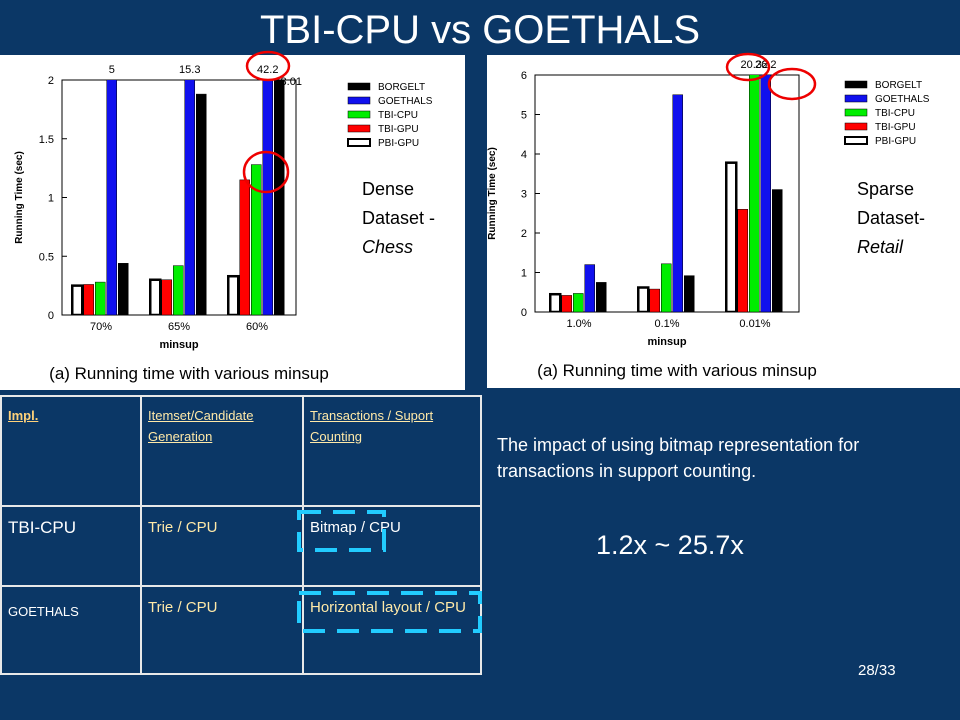 Image resolution: width=960 pixels, height=720 pixels. Describe the element at coordinates (524, 195) in the screenshot. I see `y-tick-label: 3` at that location.